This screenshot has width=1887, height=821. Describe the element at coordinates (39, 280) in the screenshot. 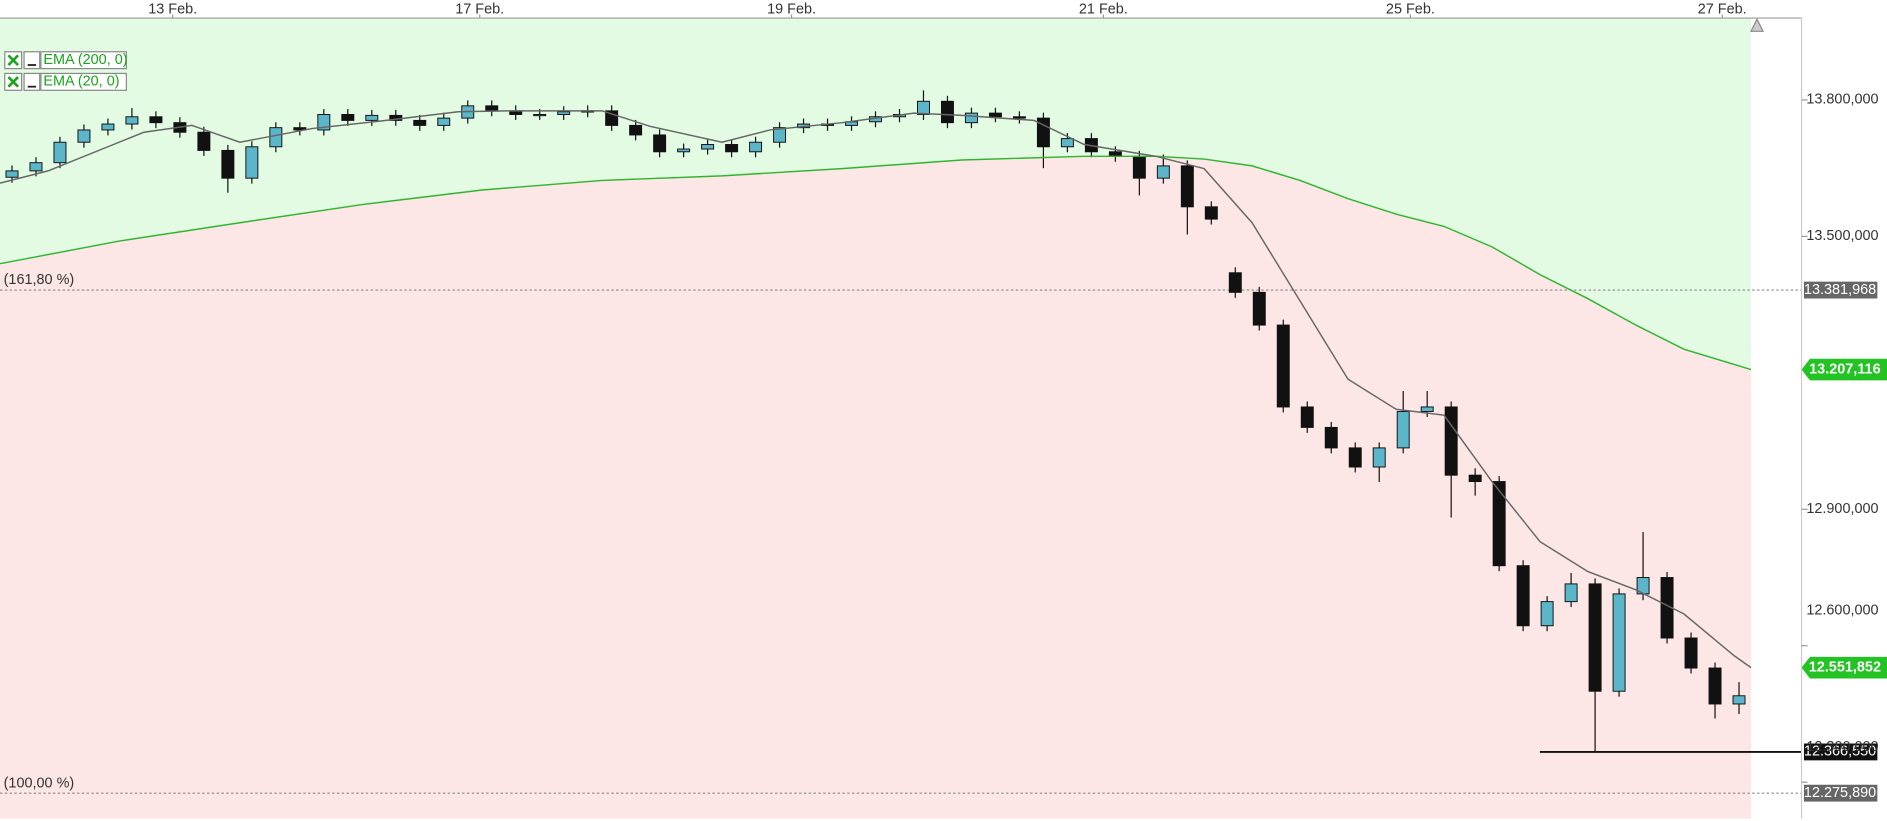

I see `level-label: (161,80 %)` at that location.